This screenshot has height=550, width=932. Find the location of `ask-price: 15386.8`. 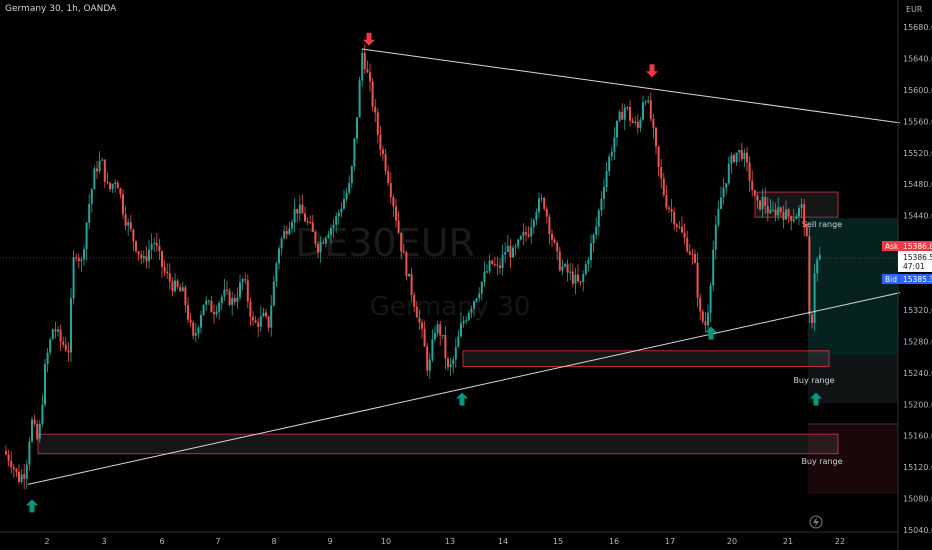

ask-price: 15386.8 is located at coordinates (917, 246).